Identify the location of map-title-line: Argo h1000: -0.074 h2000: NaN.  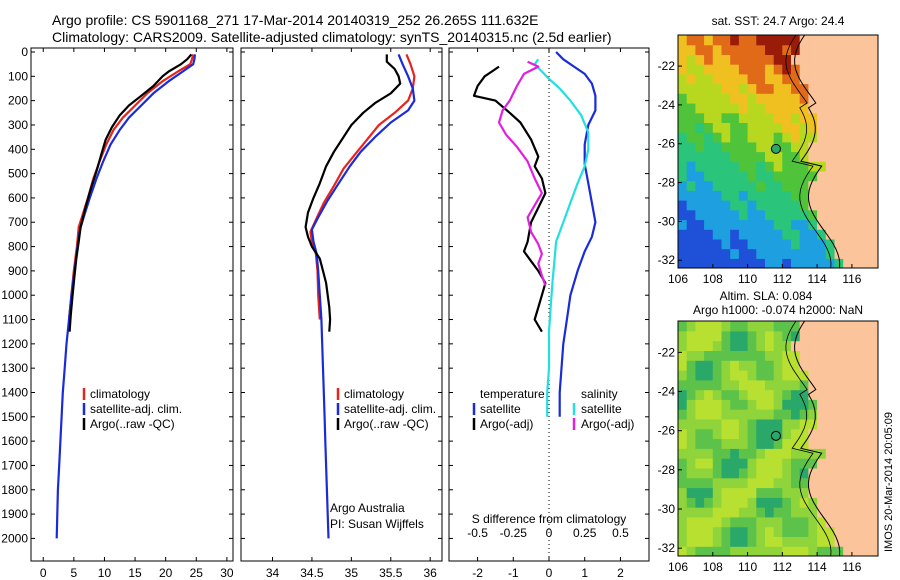
(778, 310).